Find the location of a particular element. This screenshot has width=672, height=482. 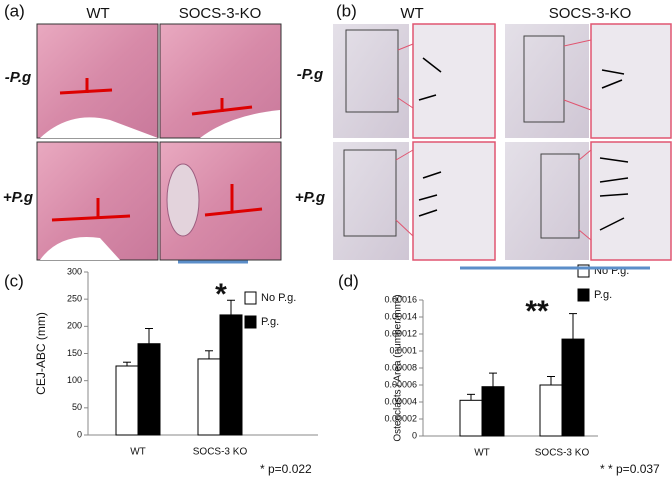

y-tick-label: 0.00012 is located at coordinates (400, 333).